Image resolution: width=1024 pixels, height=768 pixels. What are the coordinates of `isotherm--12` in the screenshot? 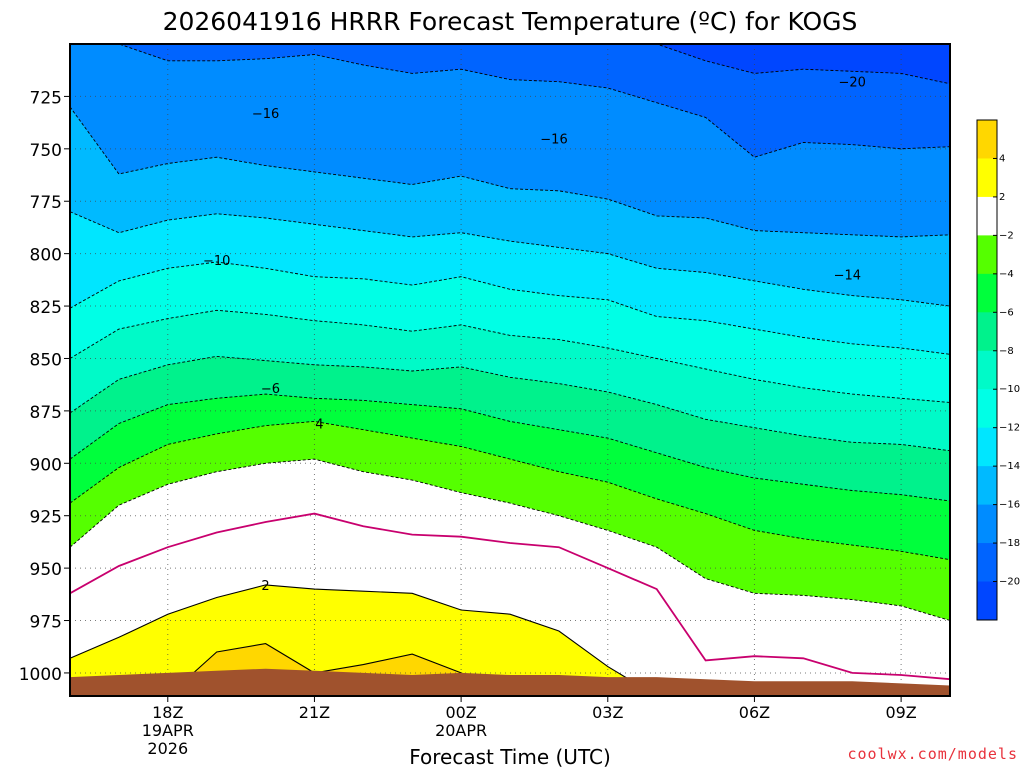 It's located at (510, 308).